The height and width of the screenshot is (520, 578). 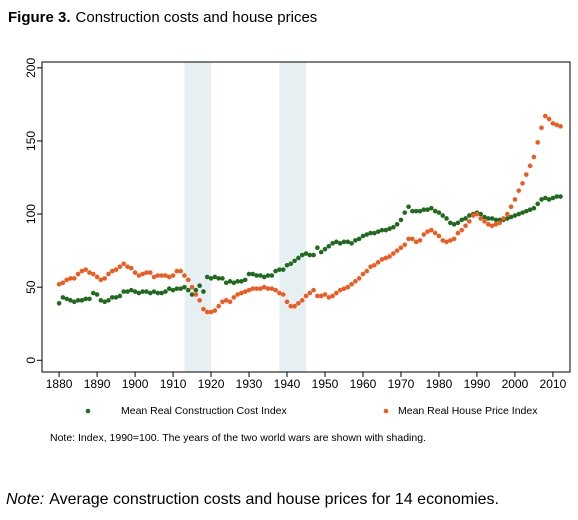 What do you see at coordinates (249, 384) in the screenshot?
I see `x-tick-label: 1930` at bounding box center [249, 384].